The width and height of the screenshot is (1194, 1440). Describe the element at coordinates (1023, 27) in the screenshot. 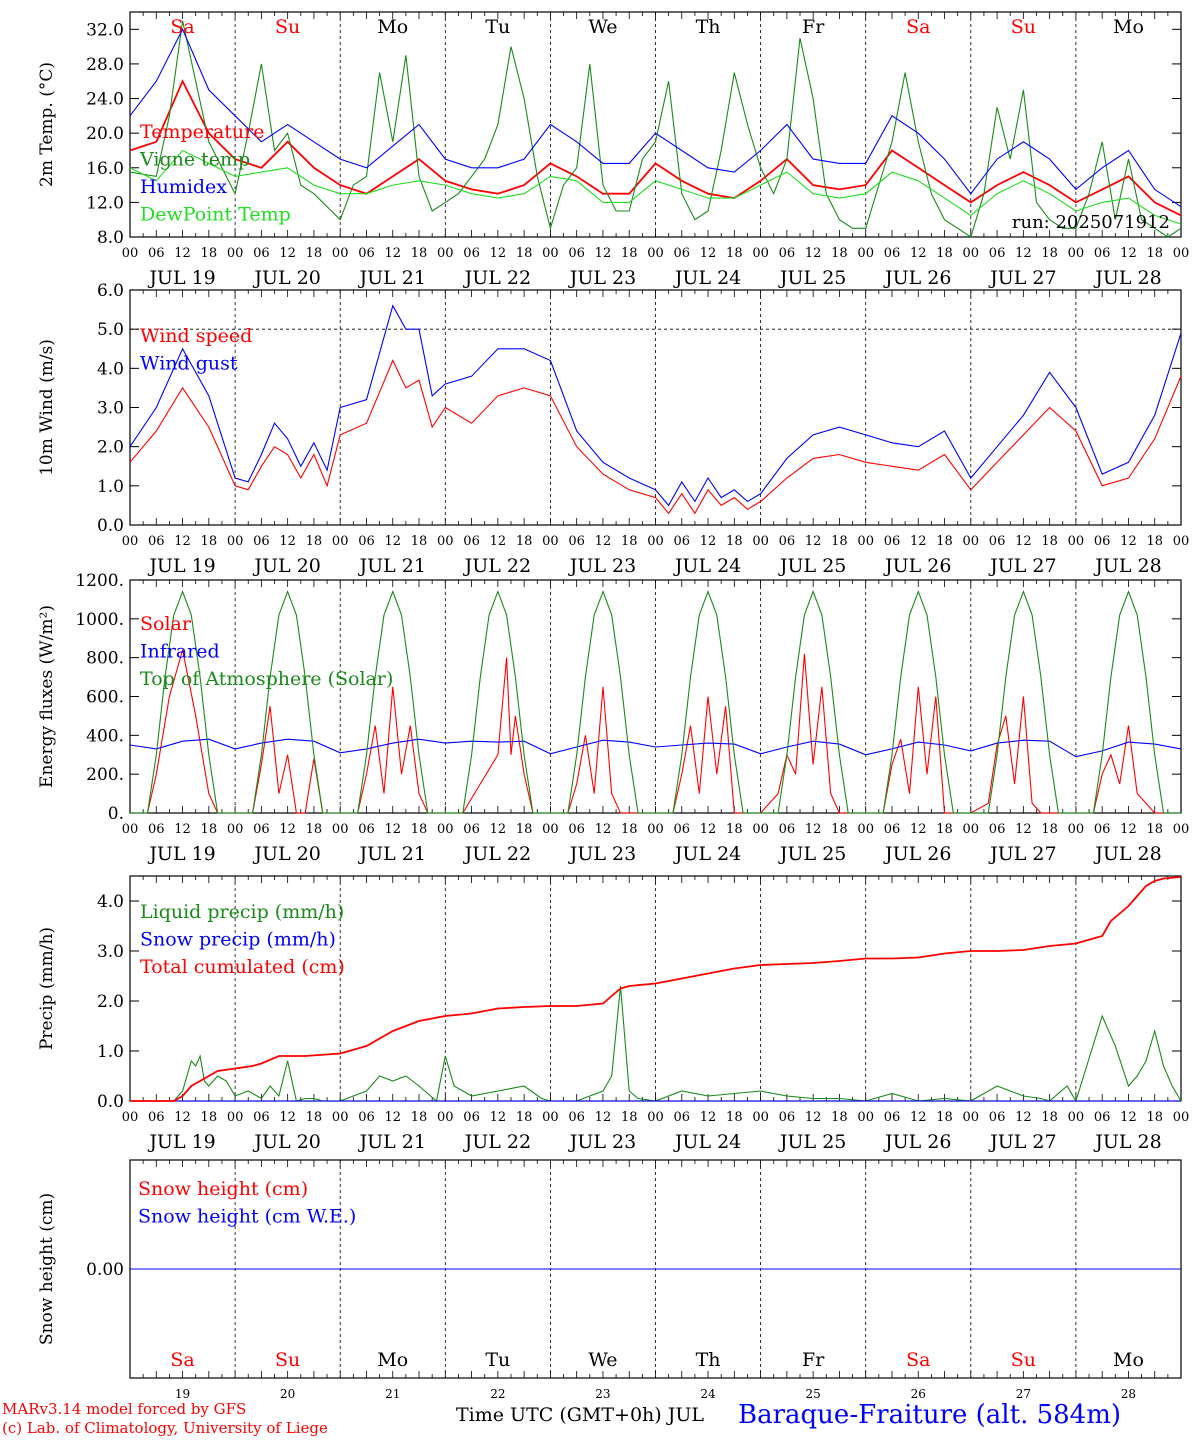

I see `day-header: Su` at that location.